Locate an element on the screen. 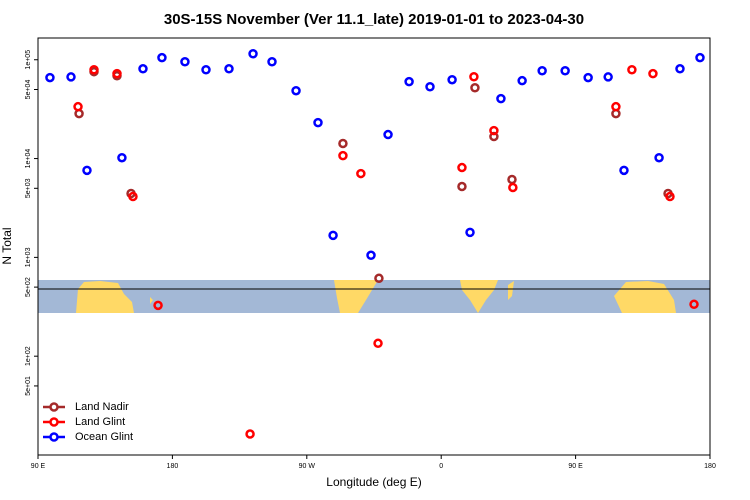 The width and height of the screenshot is (750, 500). y-tick-label: 5e+03 is located at coordinates (28, 188).